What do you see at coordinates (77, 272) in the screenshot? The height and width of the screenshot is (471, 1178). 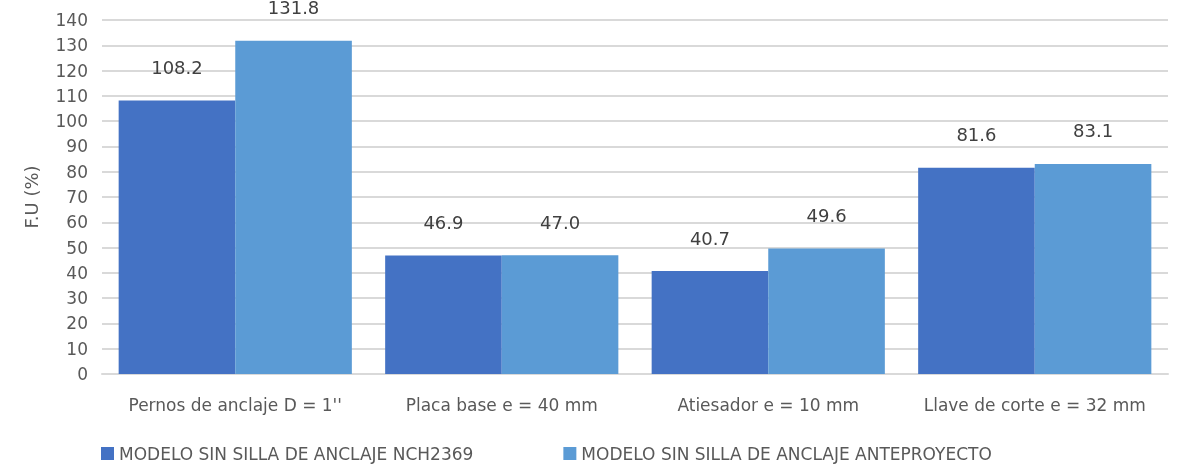 I see `y-tick-label: 40` at bounding box center [77, 272].